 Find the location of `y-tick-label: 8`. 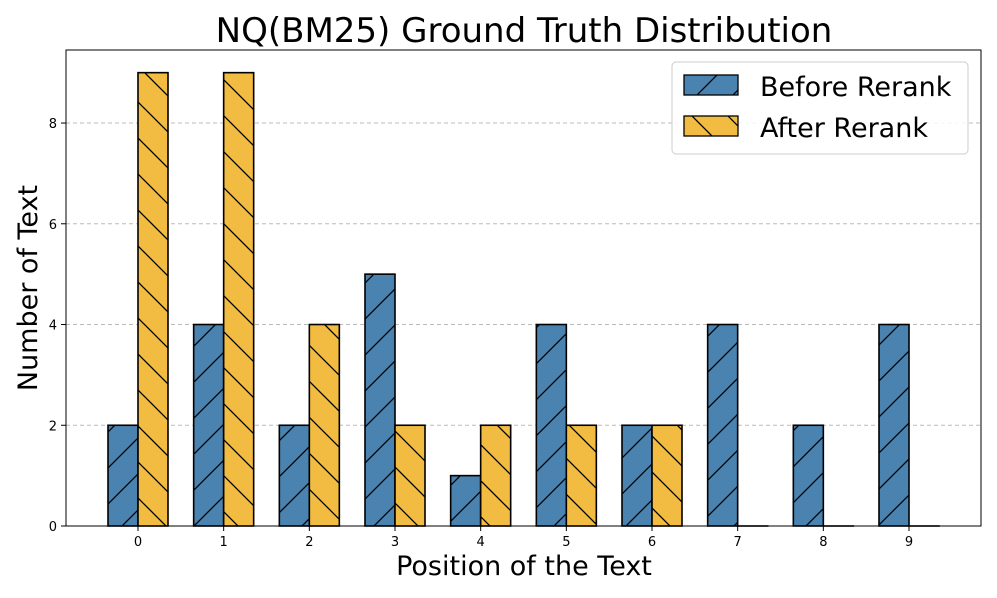

y-tick-label: 8 is located at coordinates (53, 124).